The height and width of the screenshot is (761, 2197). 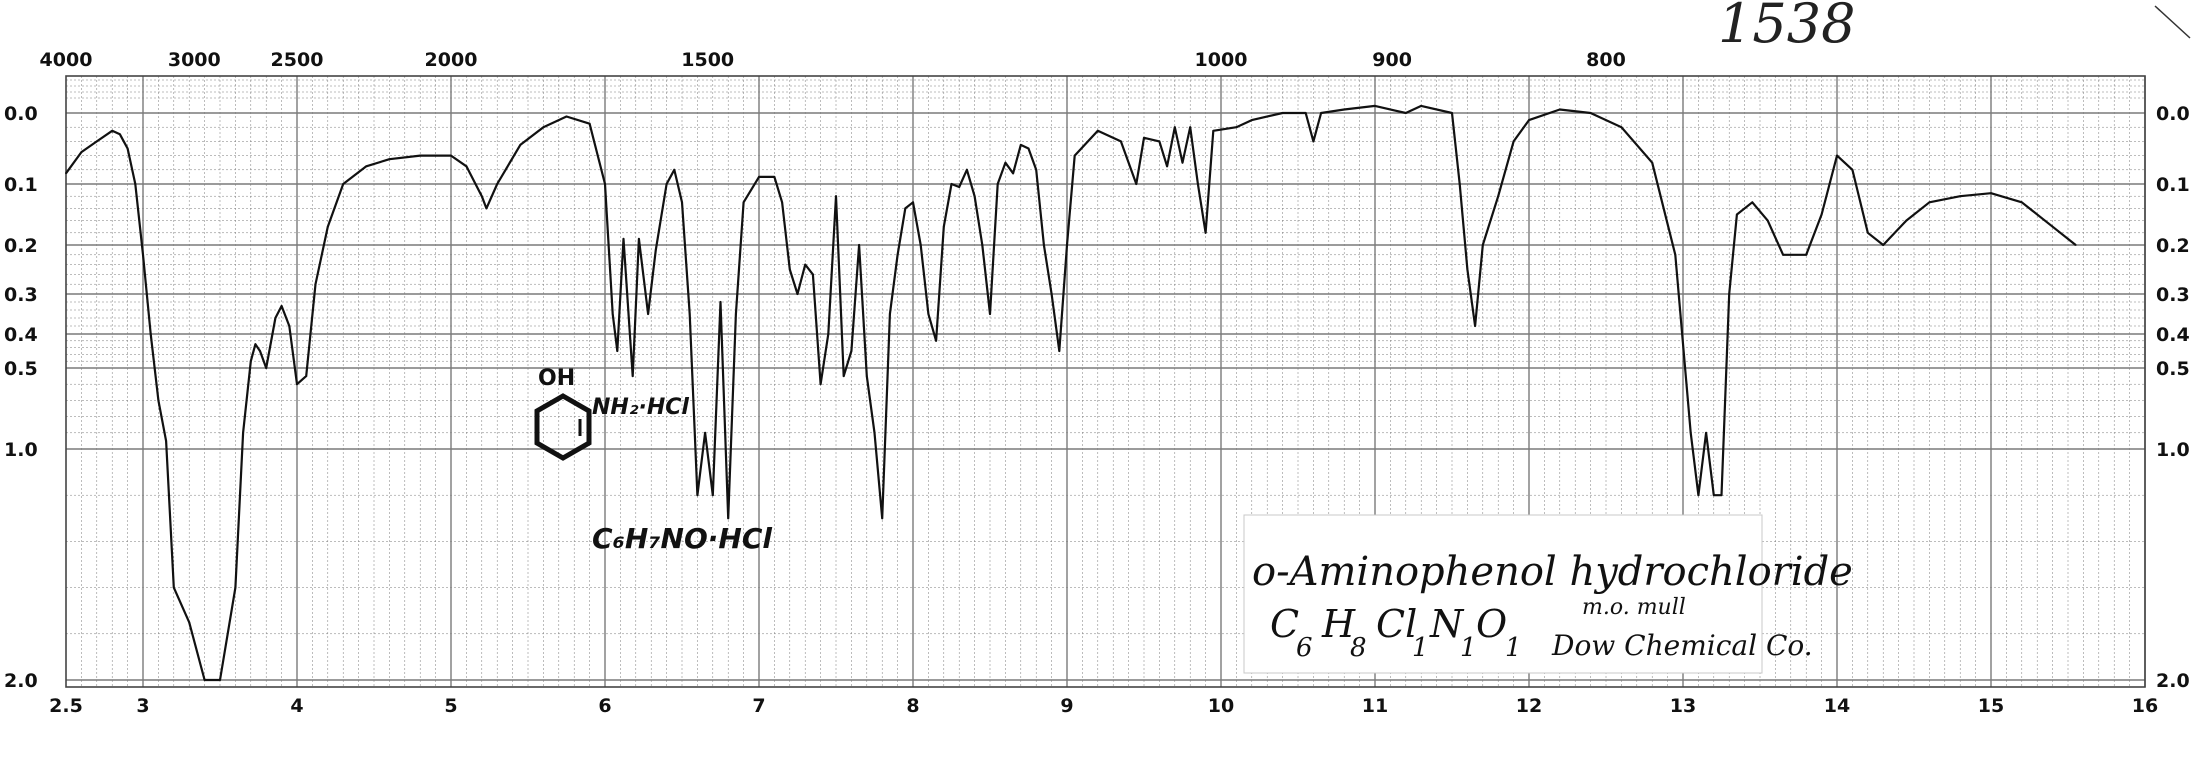 What do you see at coordinates (1606, 60) in the screenshot?
I see `x-tick-label-top: 800` at bounding box center [1606, 60].